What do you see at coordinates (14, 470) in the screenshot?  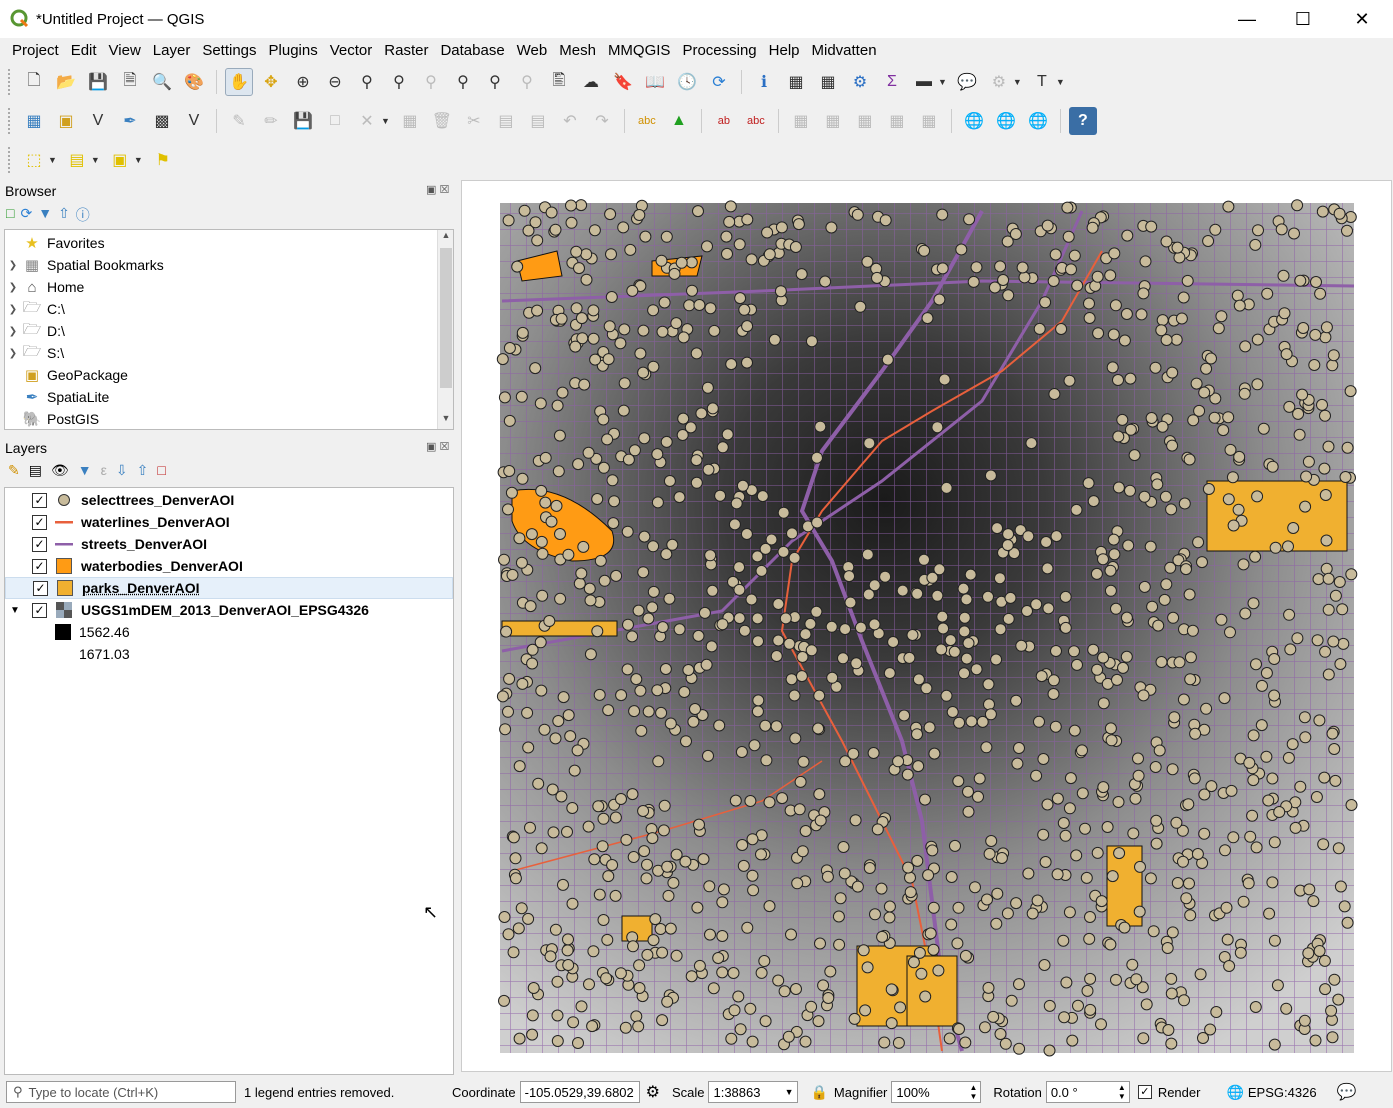 I see `open-styling-icon: ✎` at bounding box center [14, 470].